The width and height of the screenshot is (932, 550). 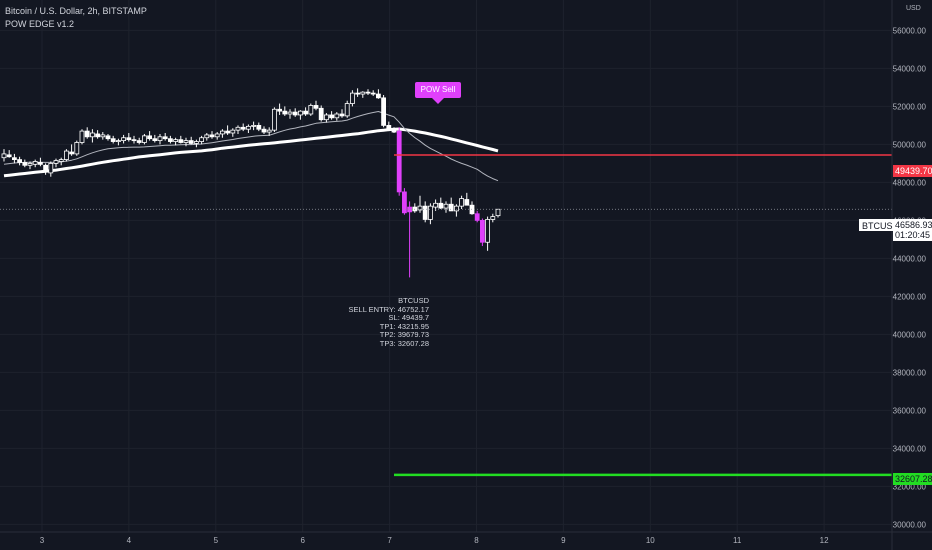 What do you see at coordinates (42, 540) in the screenshot?
I see `x-tick-label: 3` at bounding box center [42, 540].